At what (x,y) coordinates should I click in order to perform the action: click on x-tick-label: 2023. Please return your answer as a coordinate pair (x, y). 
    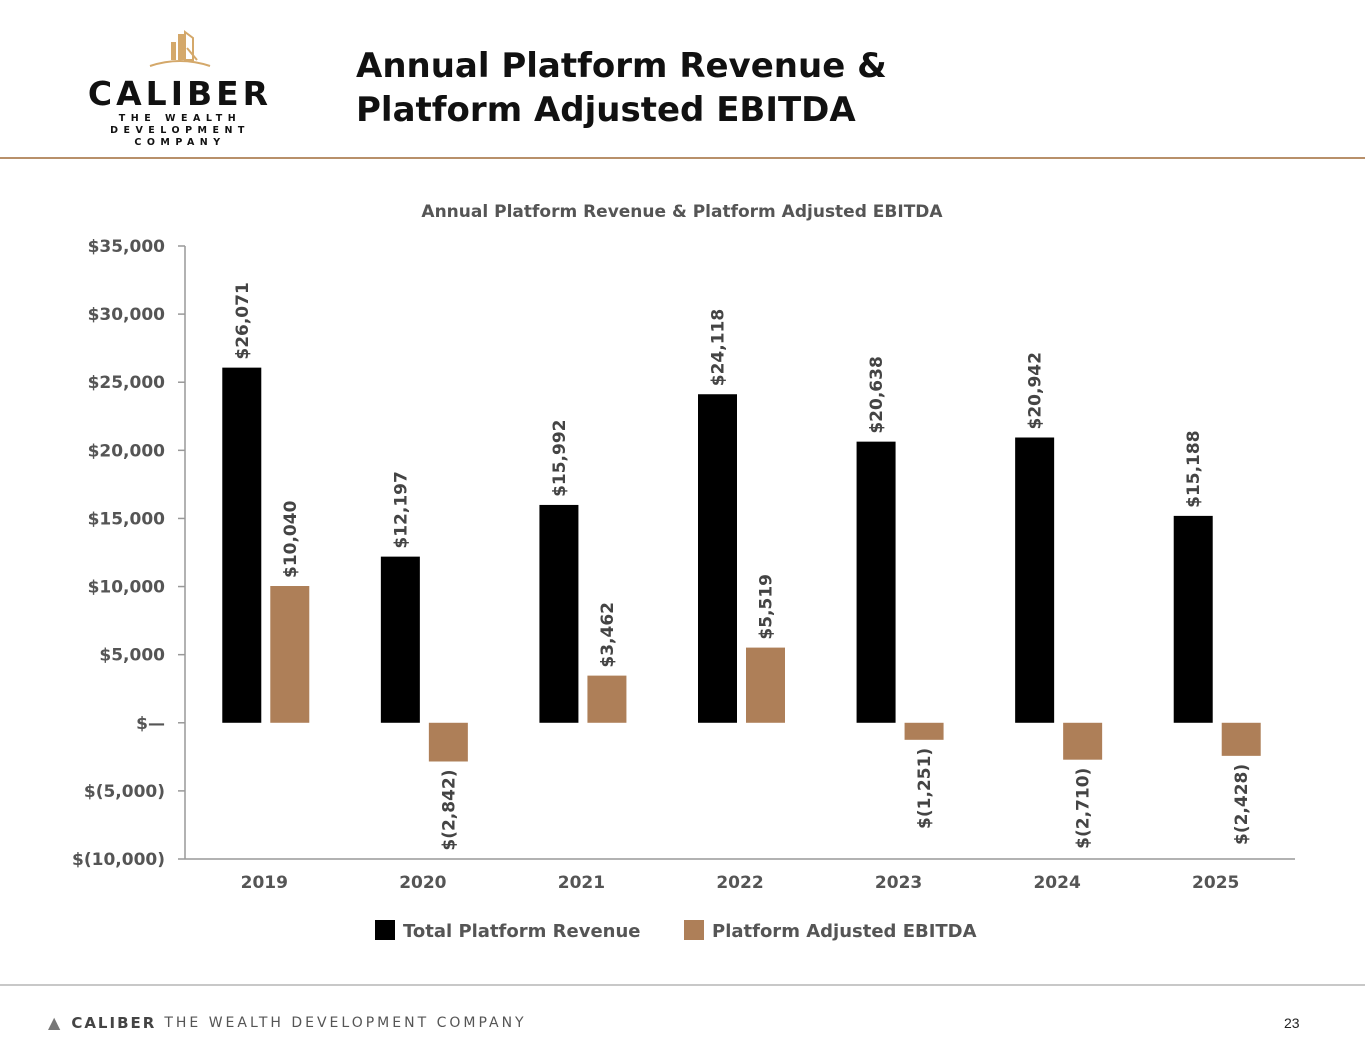
    Looking at the image, I should click on (898, 883).